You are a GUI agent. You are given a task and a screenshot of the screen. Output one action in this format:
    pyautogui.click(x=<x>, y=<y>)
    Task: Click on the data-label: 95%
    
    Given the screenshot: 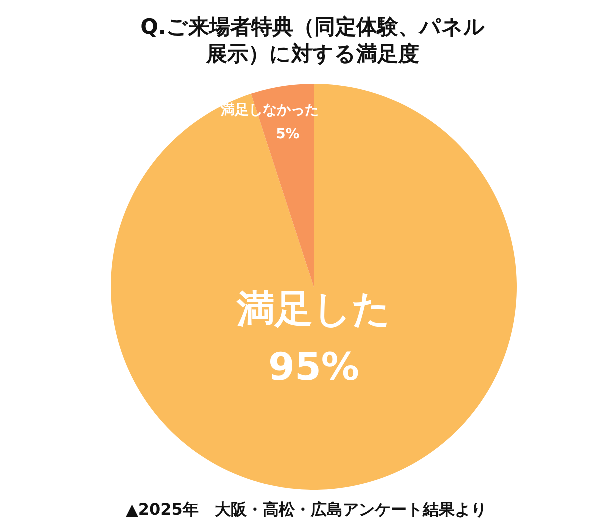 What is the action you would take?
    pyautogui.click(x=314, y=367)
    